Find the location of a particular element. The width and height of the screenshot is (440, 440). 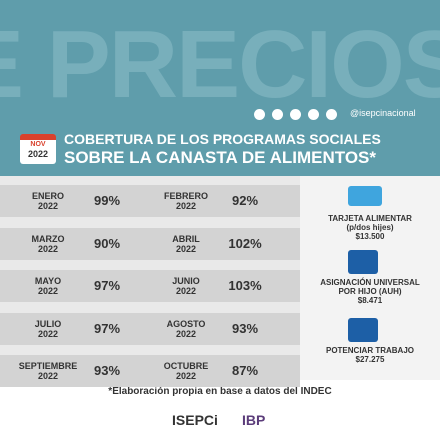

program-name: POTENCIAR TRABAJO is located at coordinates (369, 350).